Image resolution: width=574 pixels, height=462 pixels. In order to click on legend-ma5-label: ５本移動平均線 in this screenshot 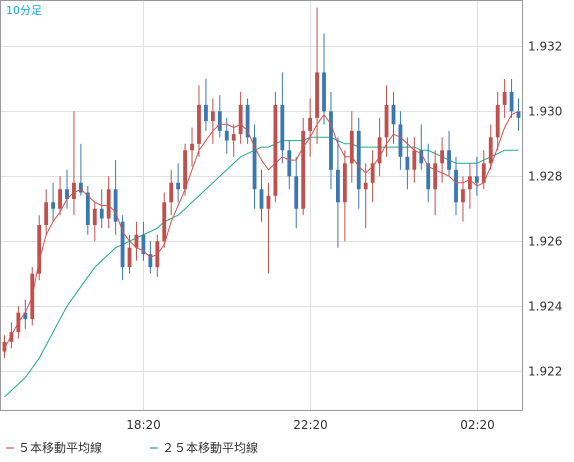, I will do `click(60, 447)`.